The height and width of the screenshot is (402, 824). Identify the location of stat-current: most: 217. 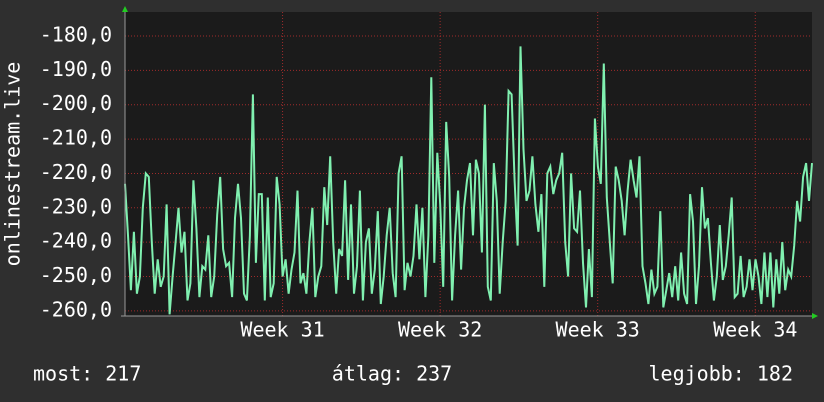
(87, 374).